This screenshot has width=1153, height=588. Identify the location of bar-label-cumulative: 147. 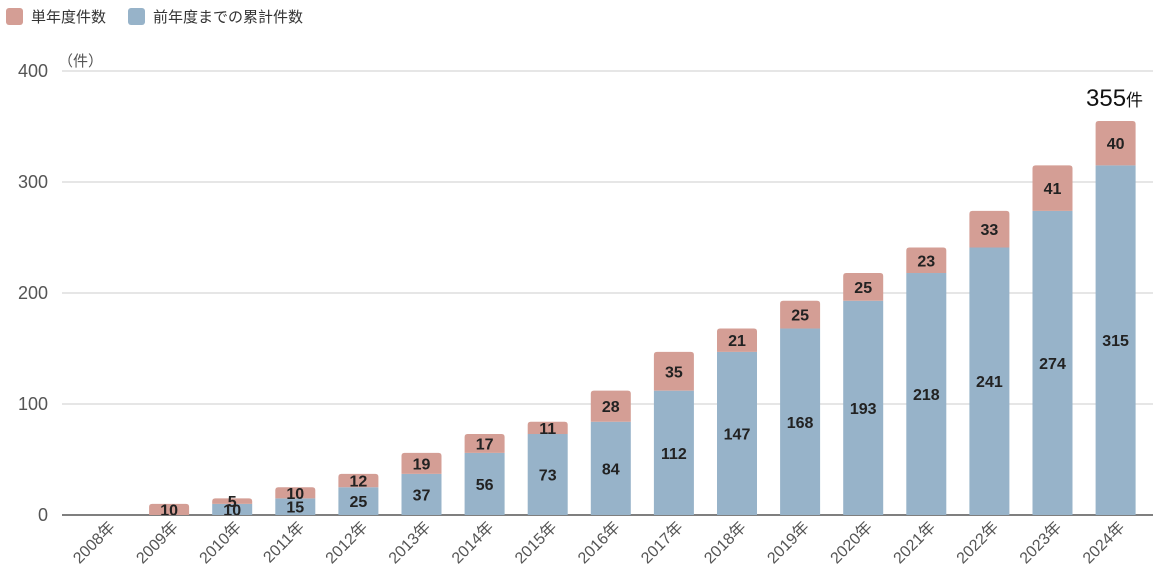
(737, 434).